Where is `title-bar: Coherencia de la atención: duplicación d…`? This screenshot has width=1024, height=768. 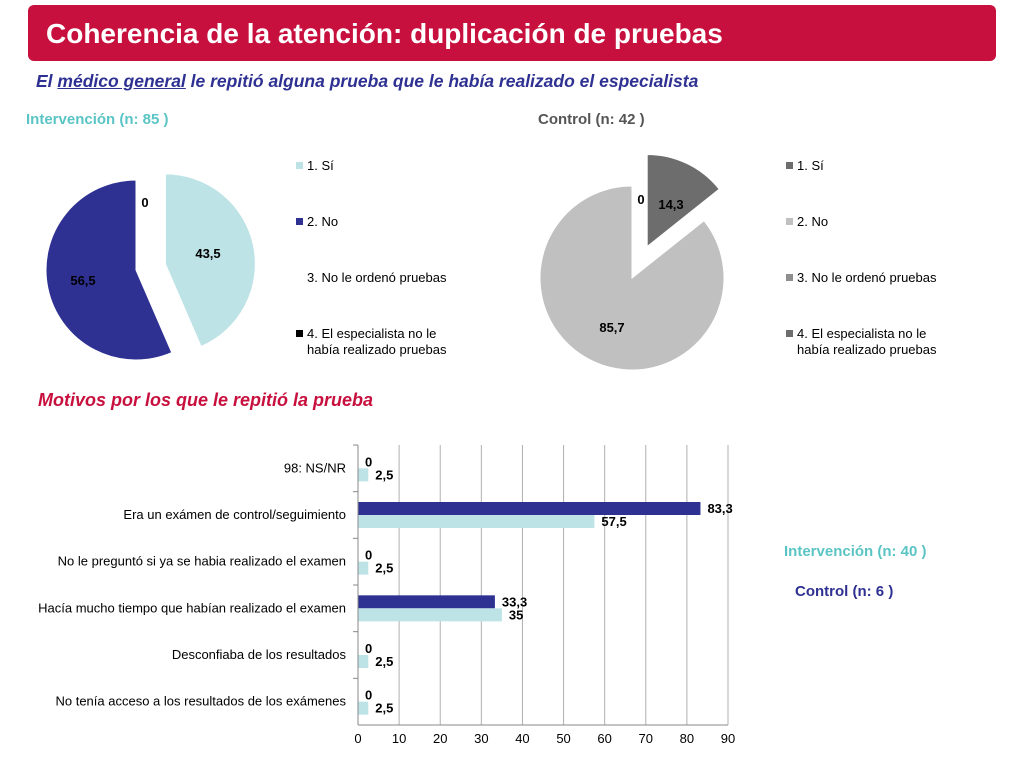
title-bar: Coherencia de la atención: duplicación d… is located at coordinates (512, 33).